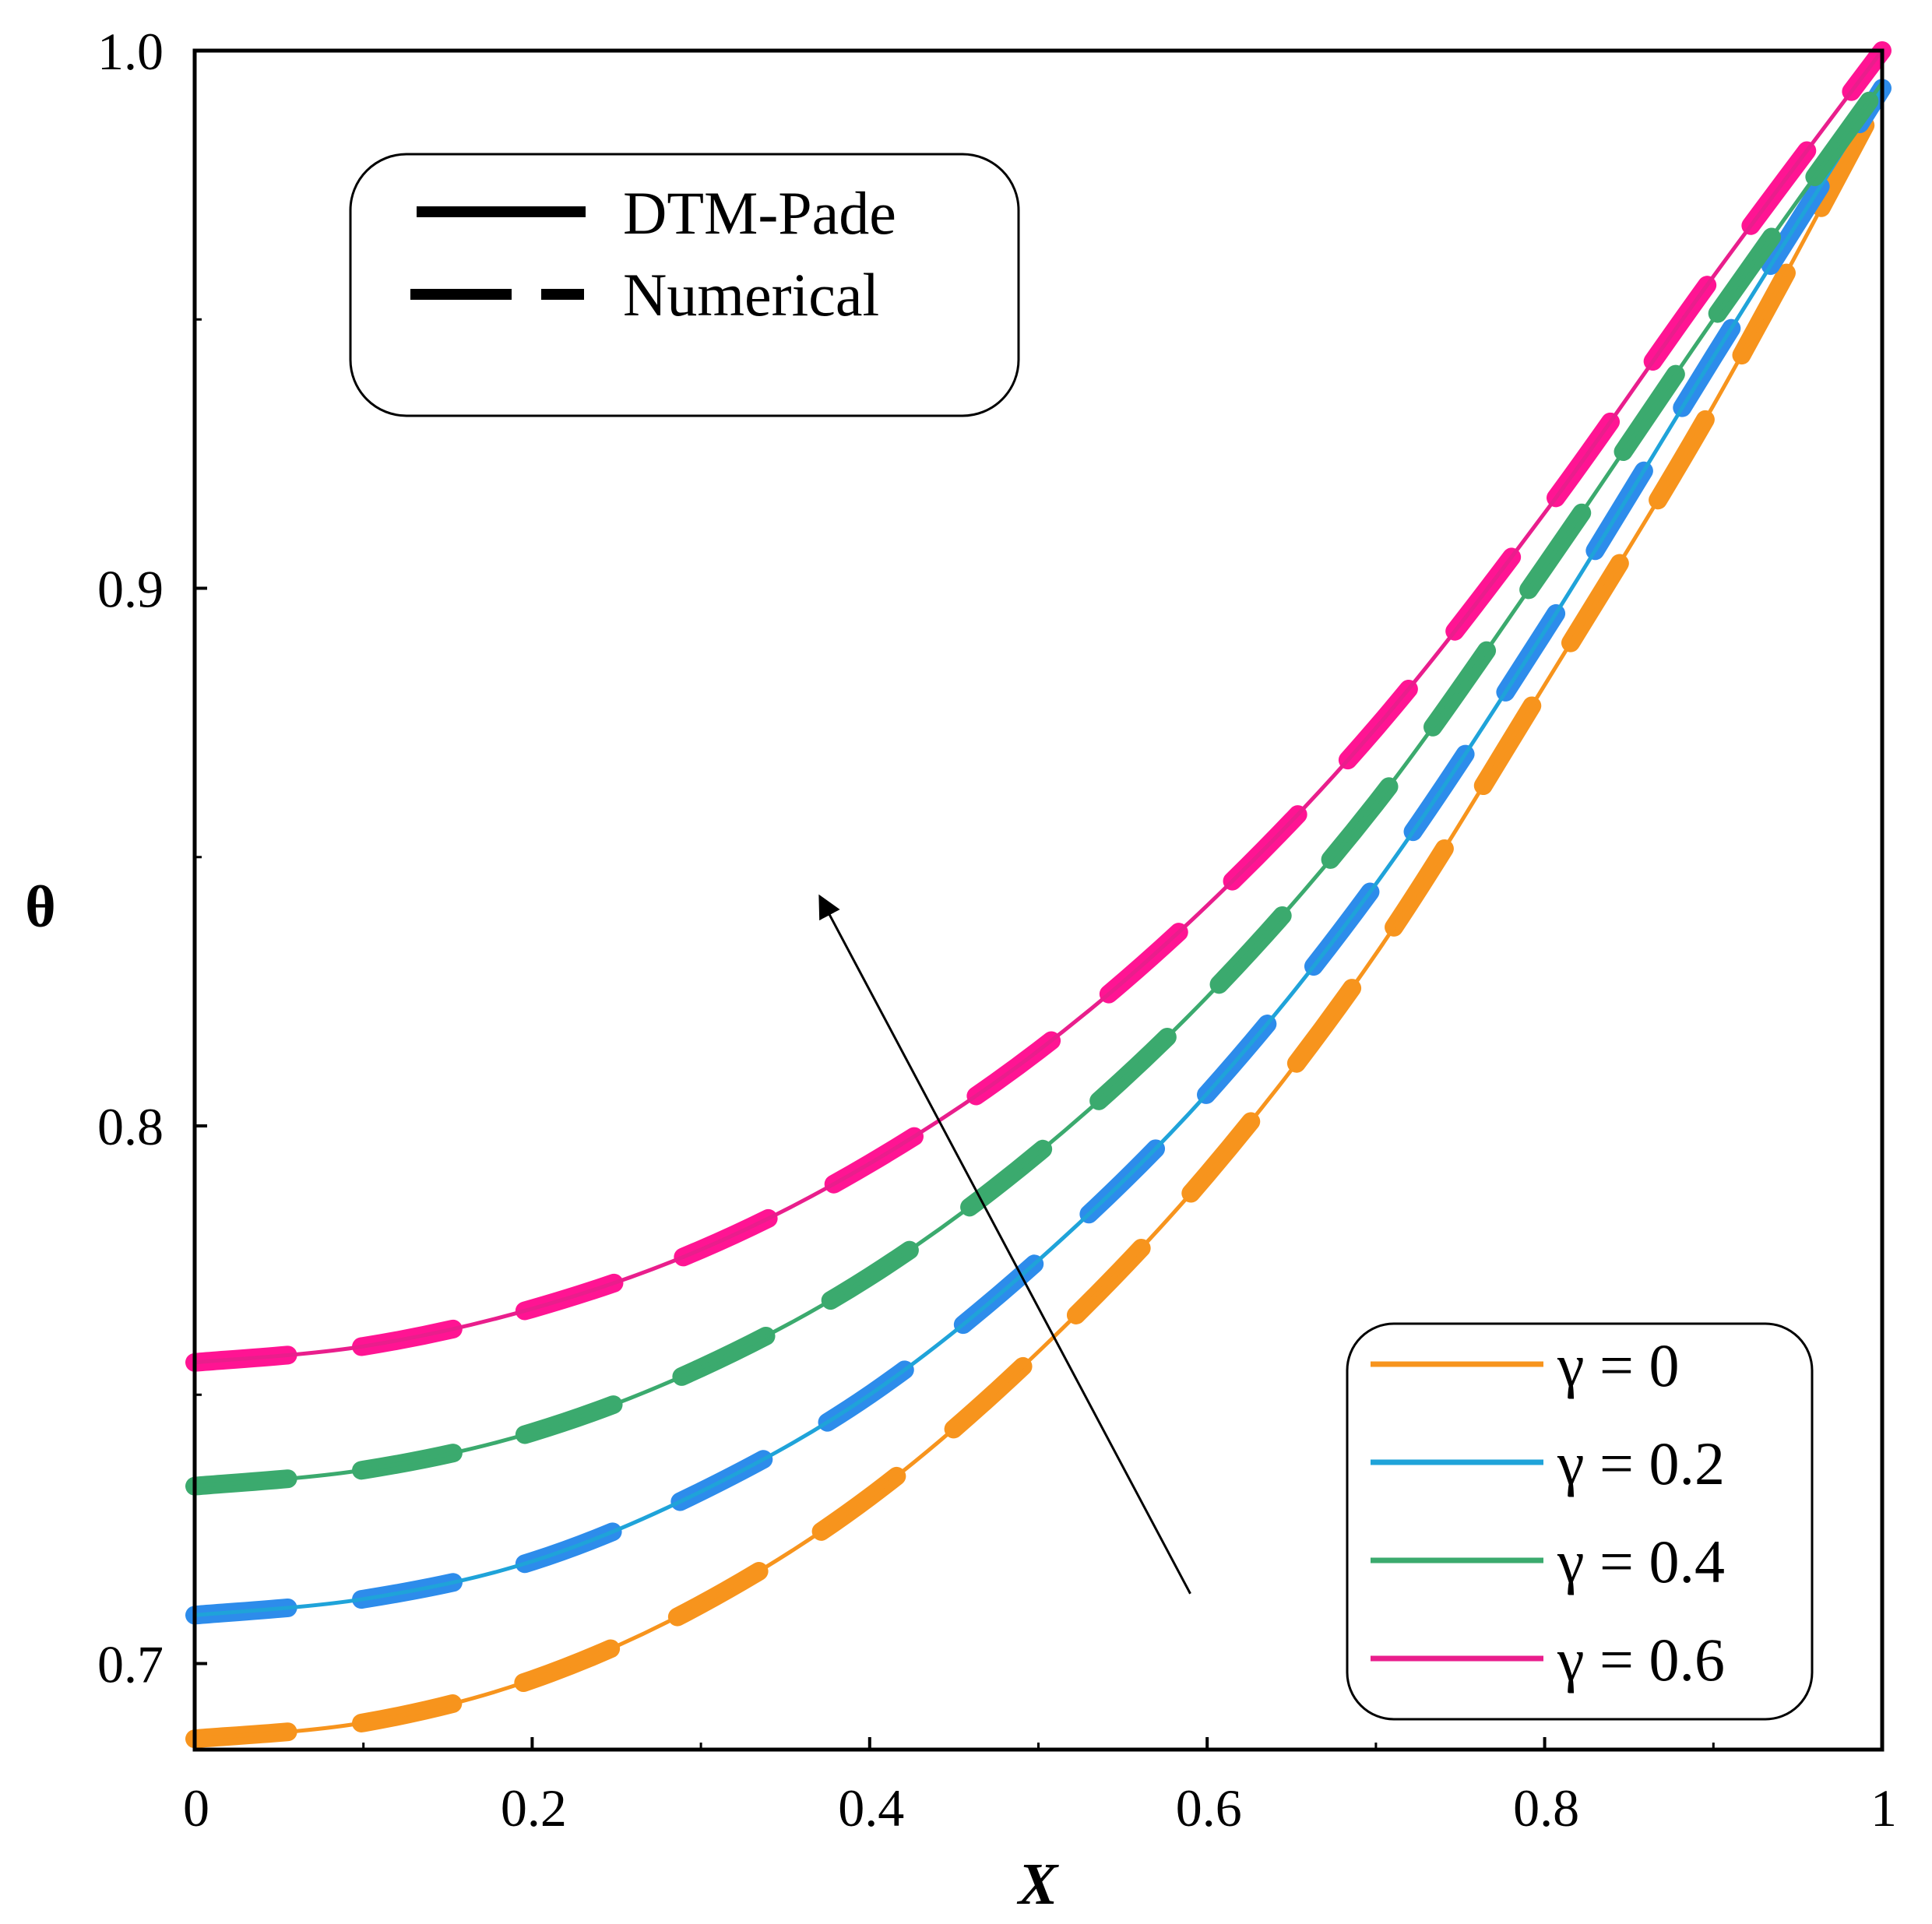 Image resolution: width=1932 pixels, height=1924 pixels. What do you see at coordinates (130, 589) in the screenshot?
I see `y-tick-label-2: 0.9` at bounding box center [130, 589].